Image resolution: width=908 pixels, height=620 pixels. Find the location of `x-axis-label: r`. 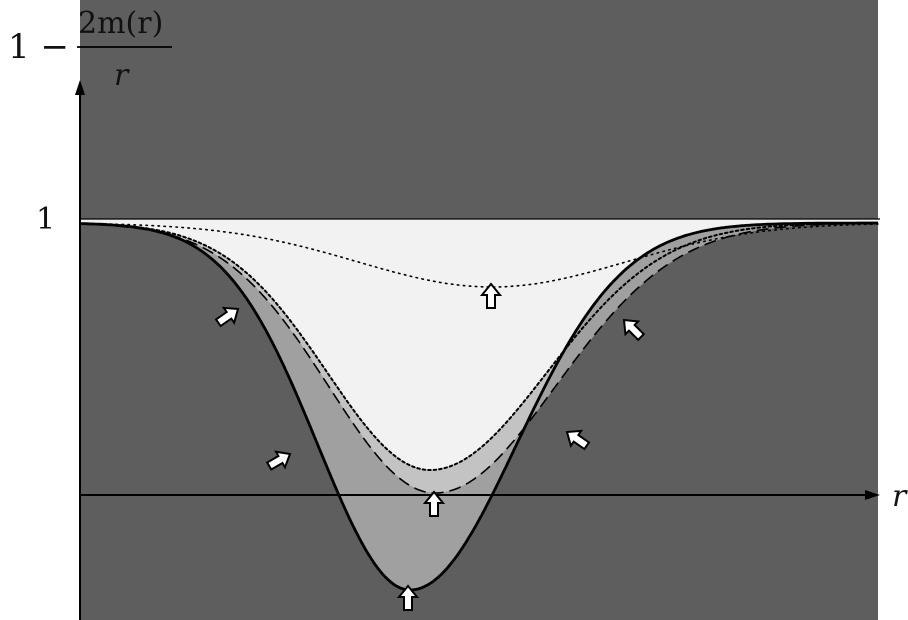

x-axis-label: r is located at coordinates (900, 496).